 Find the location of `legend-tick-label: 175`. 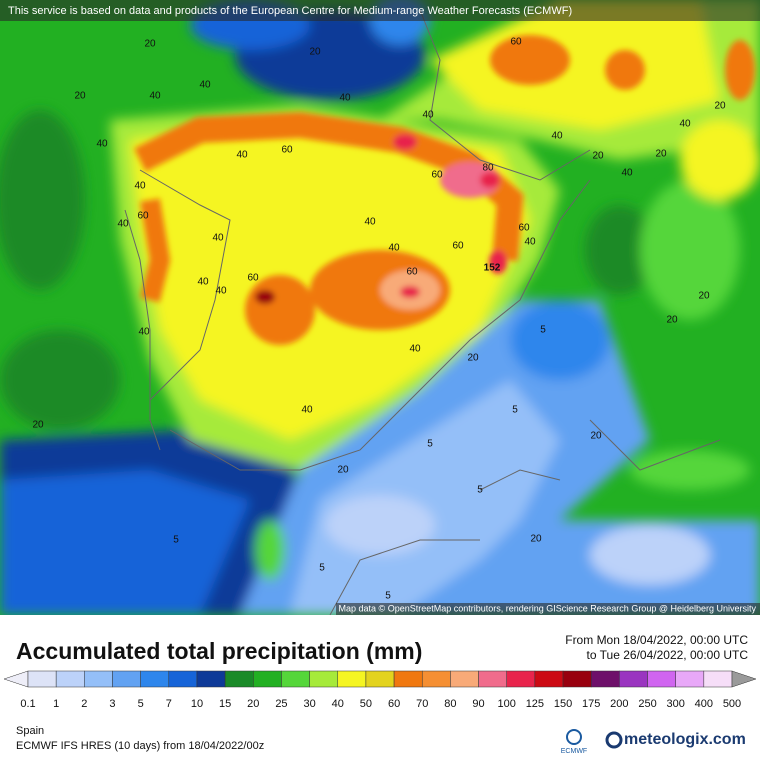

legend-tick-label: 175 is located at coordinates (591, 704).